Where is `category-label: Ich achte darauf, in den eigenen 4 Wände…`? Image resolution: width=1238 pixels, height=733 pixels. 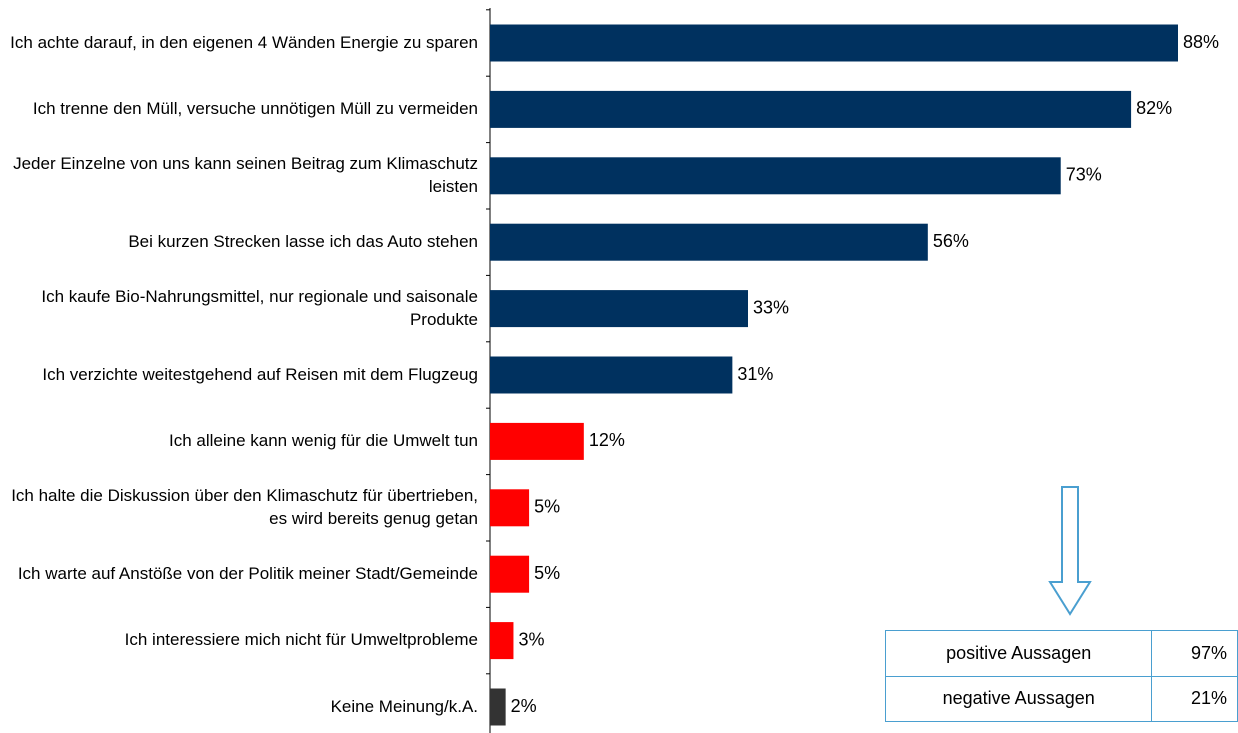 category-label: Ich achte darauf, in den eigenen 4 Wände… is located at coordinates (244, 42).